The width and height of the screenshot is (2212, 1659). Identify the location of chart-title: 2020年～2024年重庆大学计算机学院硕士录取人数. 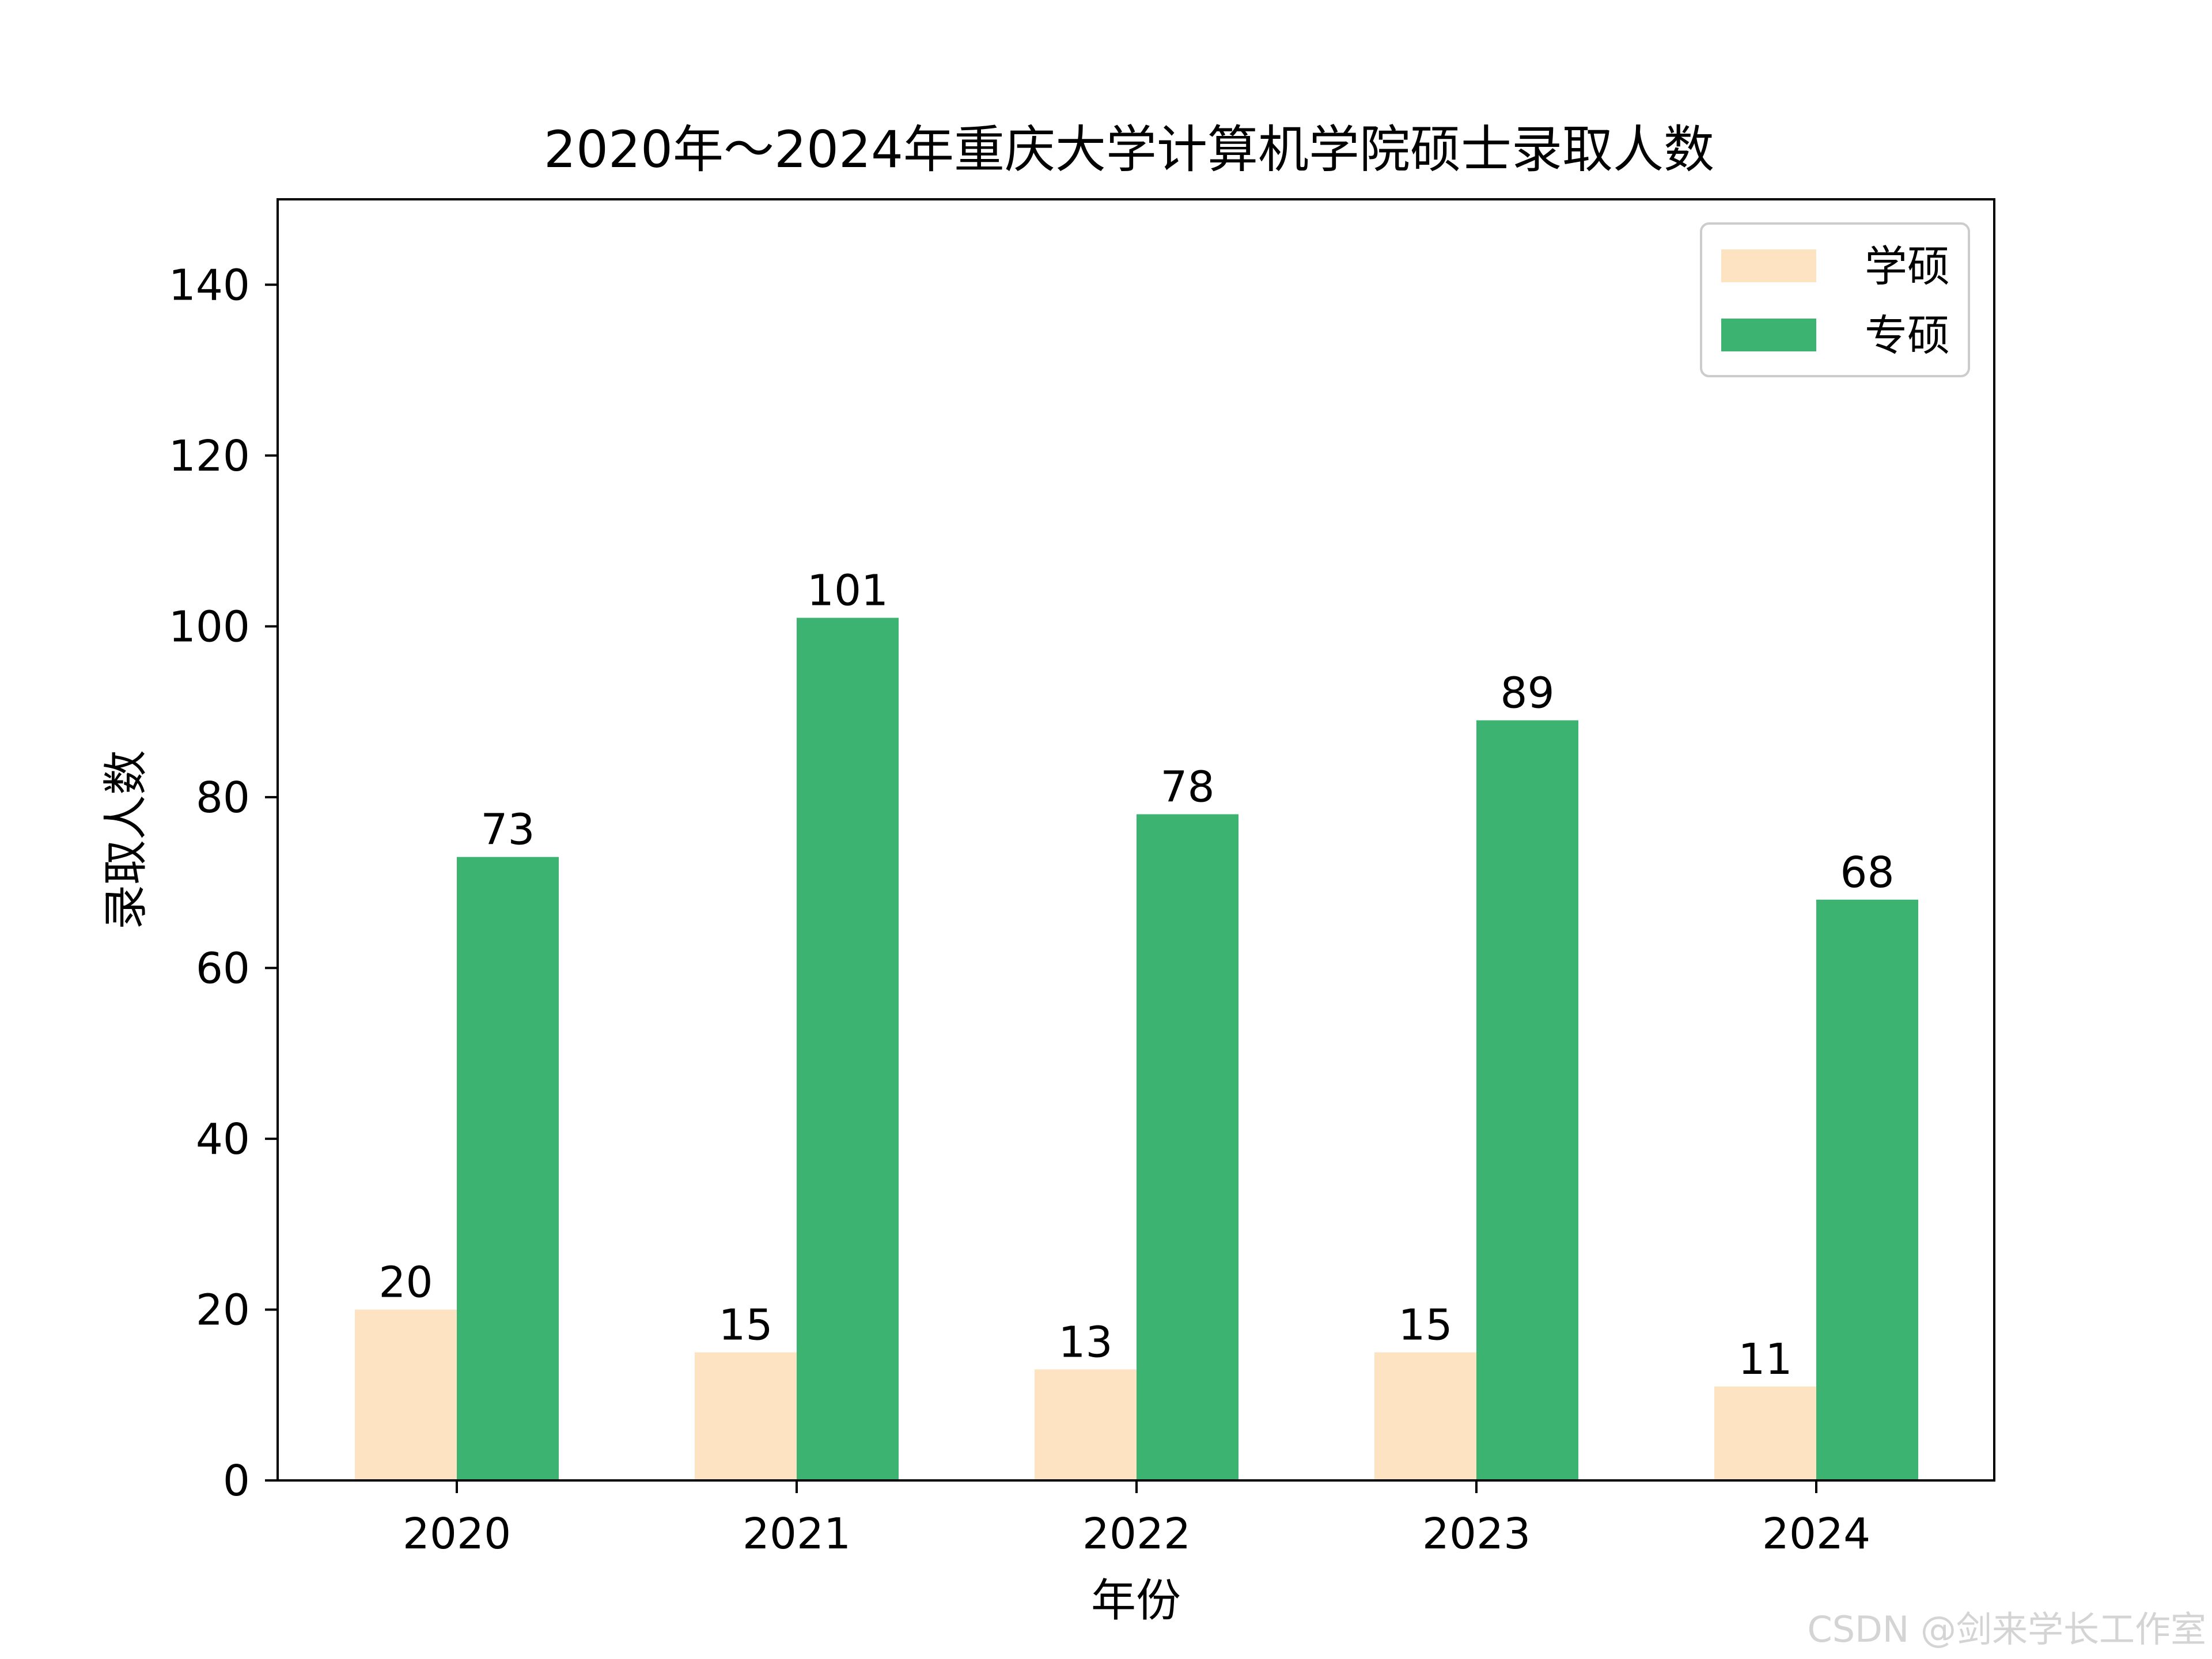
(1129, 149).